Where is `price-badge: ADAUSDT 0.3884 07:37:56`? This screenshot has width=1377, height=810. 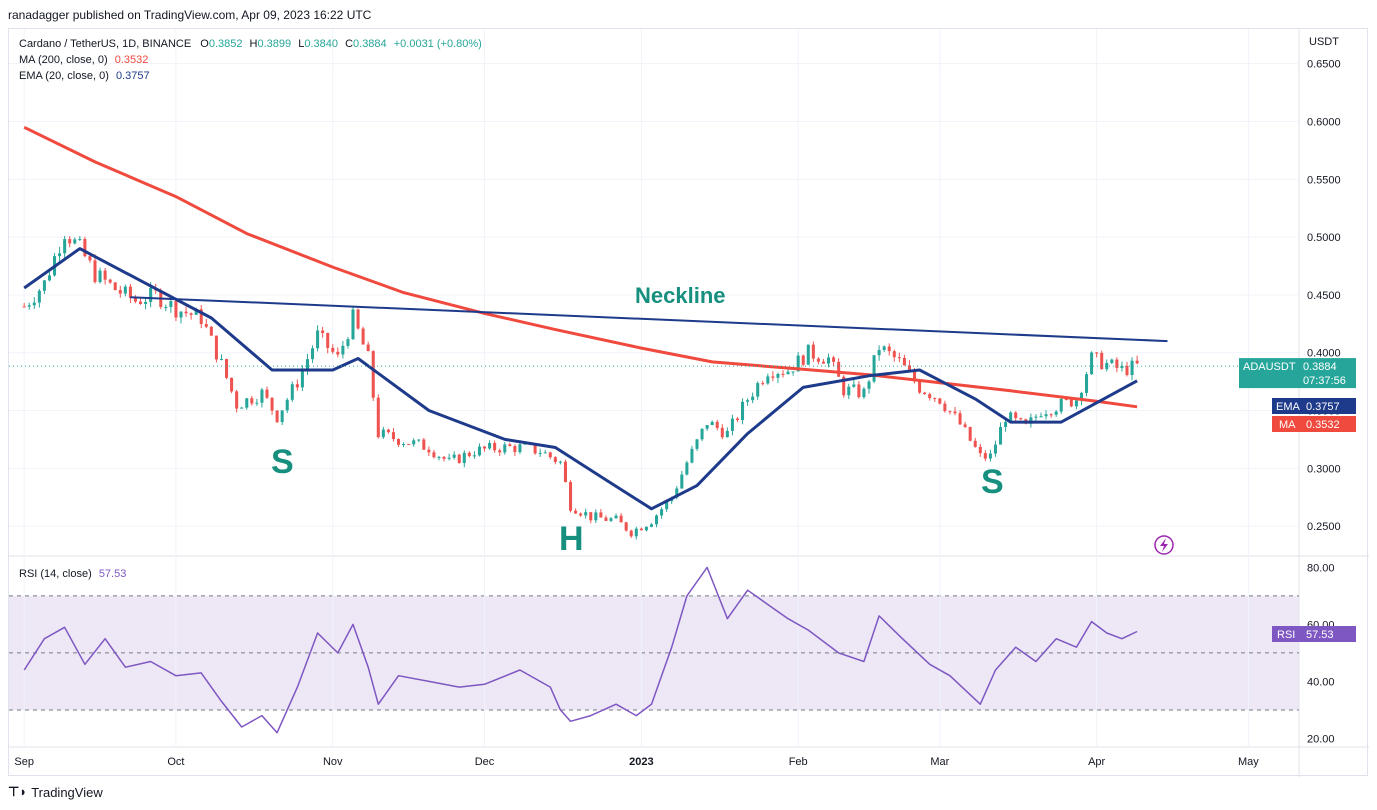 price-badge: ADAUSDT 0.3884 07:37:56 is located at coordinates (1297, 373).